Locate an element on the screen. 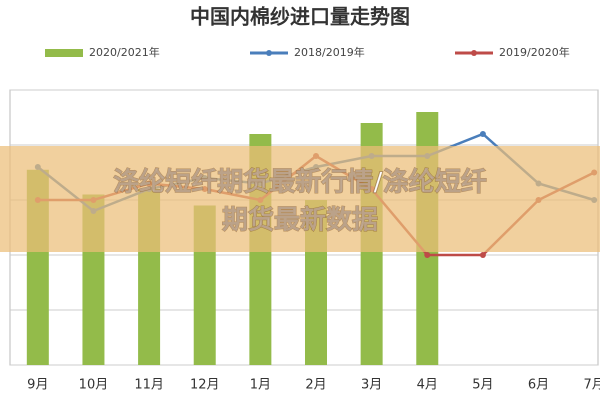 The width and height of the screenshot is (600, 404). x-tick-label: 1月 is located at coordinates (260, 385).